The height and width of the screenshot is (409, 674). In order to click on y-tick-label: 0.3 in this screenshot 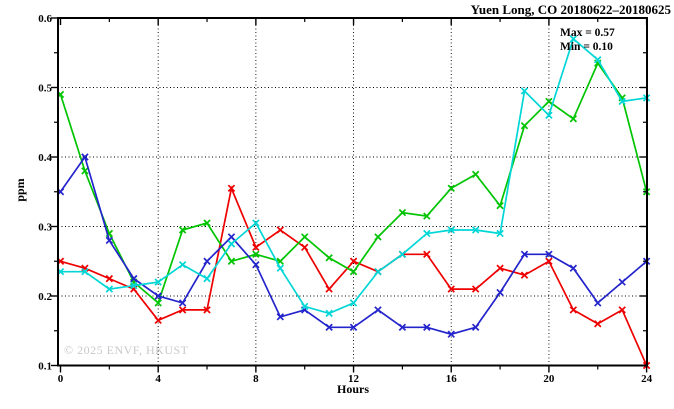, I will do `click(45, 228)`.